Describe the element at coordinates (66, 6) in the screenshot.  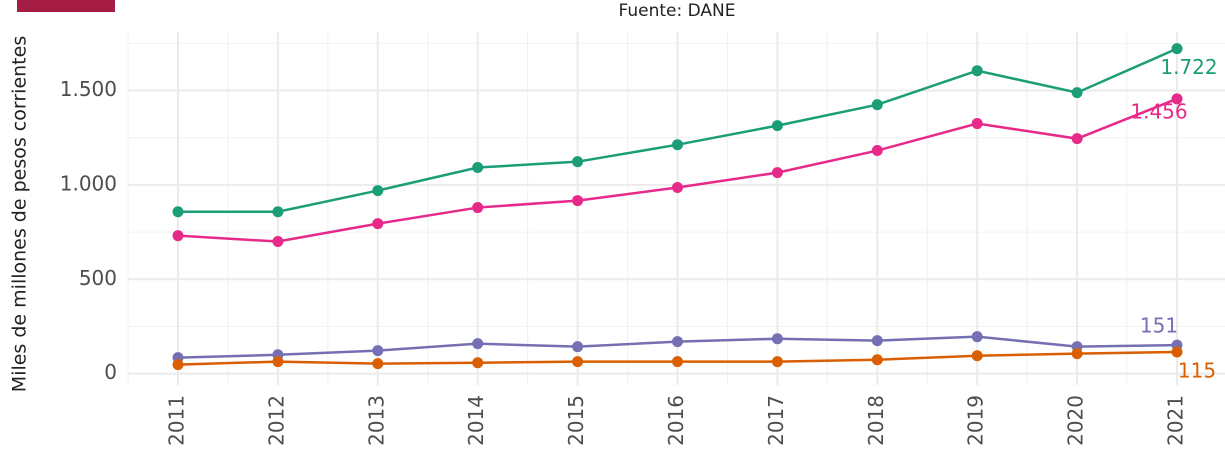
I see `logo-bar` at that location.